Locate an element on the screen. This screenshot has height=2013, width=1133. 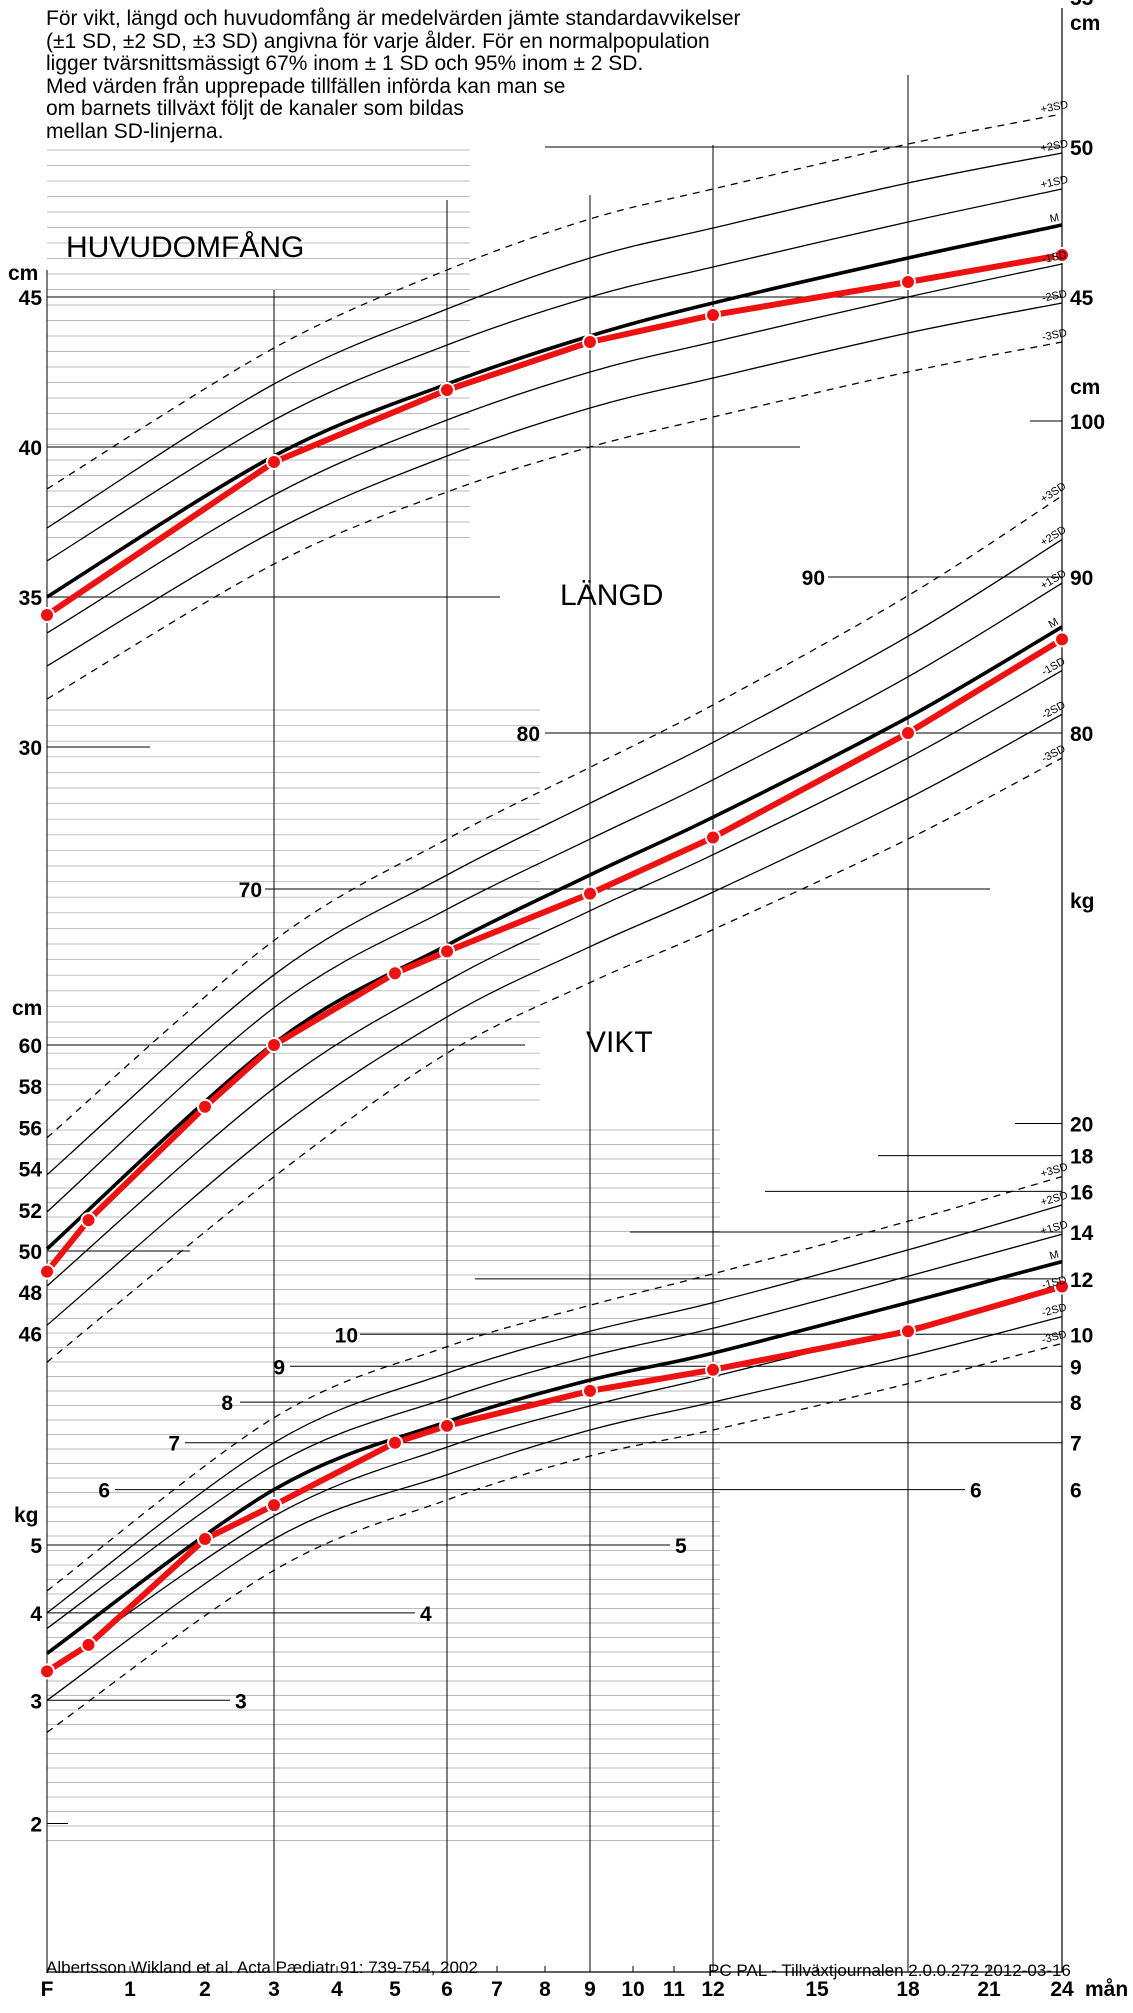
y-tick-label: 55 is located at coordinates (1082, 5).